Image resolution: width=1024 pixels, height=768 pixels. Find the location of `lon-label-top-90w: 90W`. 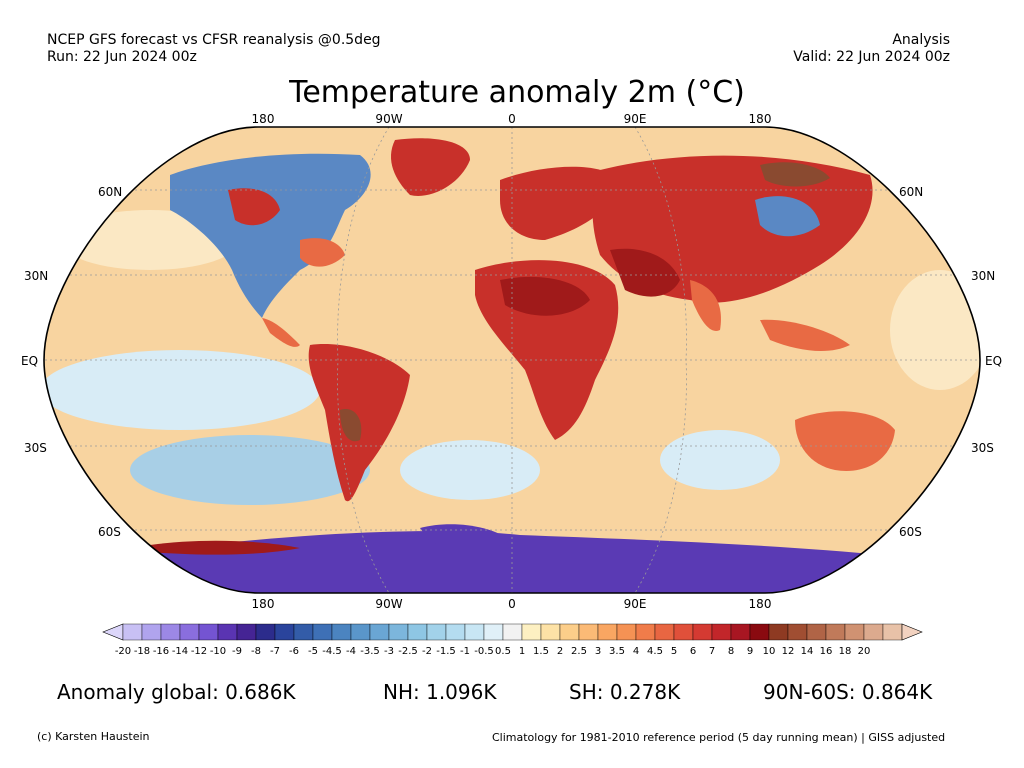

lon-label-top-90w: 90W is located at coordinates (389, 119).